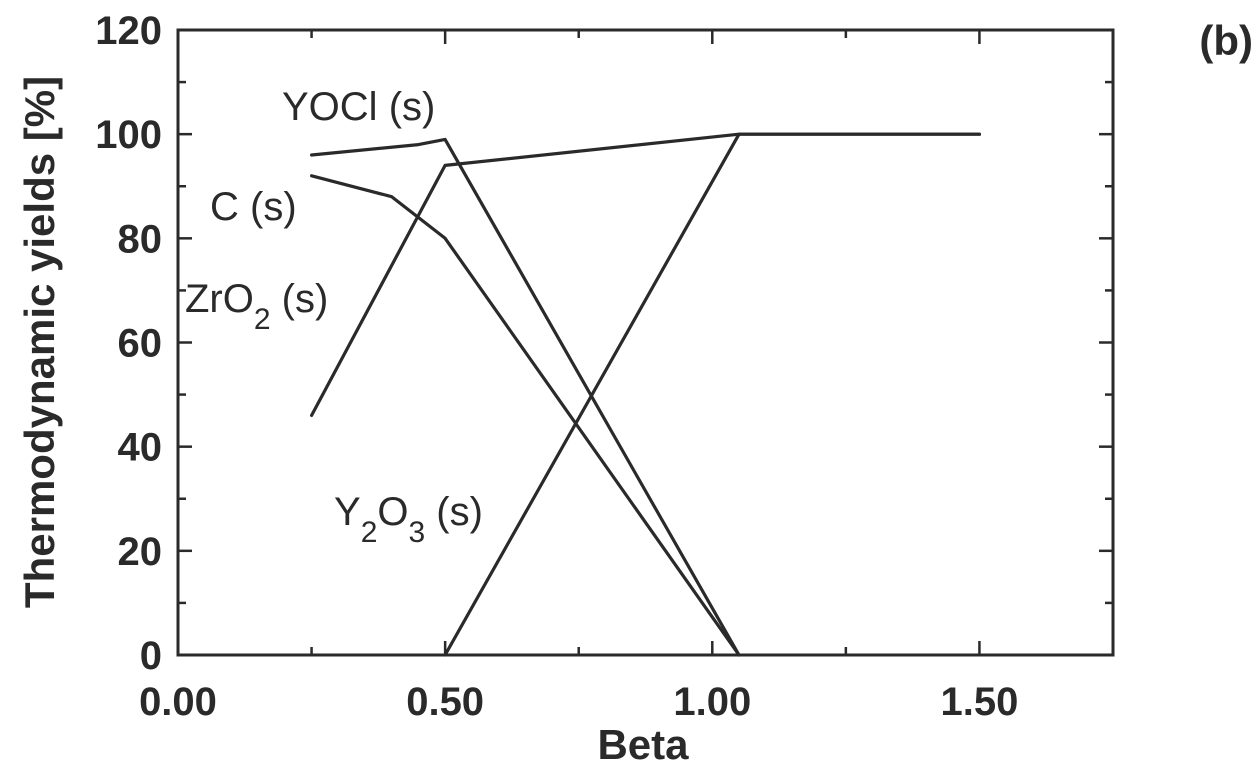  What do you see at coordinates (712, 702) in the screenshot?
I see `x-tick-label: 1.00` at bounding box center [712, 702].